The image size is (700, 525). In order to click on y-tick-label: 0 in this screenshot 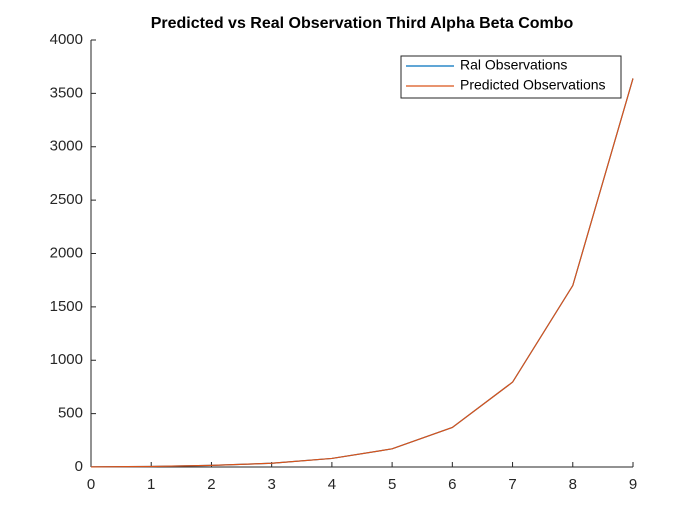, I will do `click(79, 466)`.